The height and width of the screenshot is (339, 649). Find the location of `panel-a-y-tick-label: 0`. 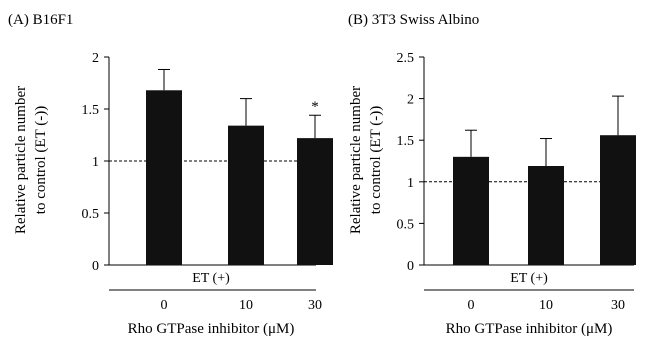

panel-a-y-tick-label: 0 is located at coordinates (95, 266).